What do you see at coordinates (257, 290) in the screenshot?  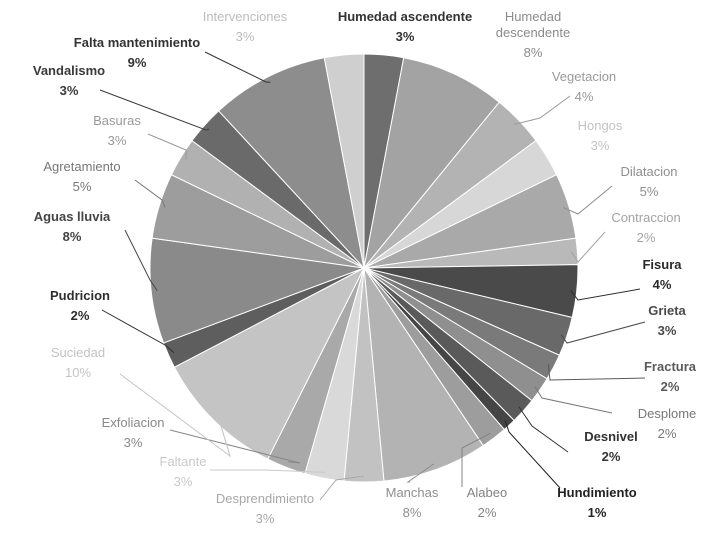 I see `pie-slice-aguas-lluvia` at bounding box center [257, 290].